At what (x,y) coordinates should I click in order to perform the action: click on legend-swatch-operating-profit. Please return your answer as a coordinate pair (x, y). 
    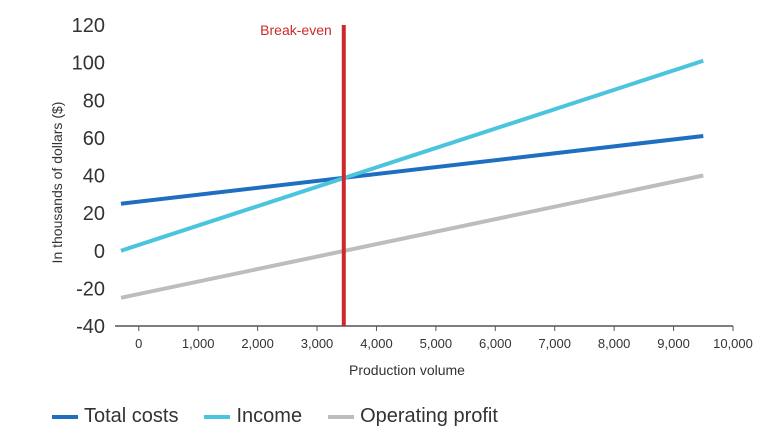
    Looking at the image, I should click on (341, 416).